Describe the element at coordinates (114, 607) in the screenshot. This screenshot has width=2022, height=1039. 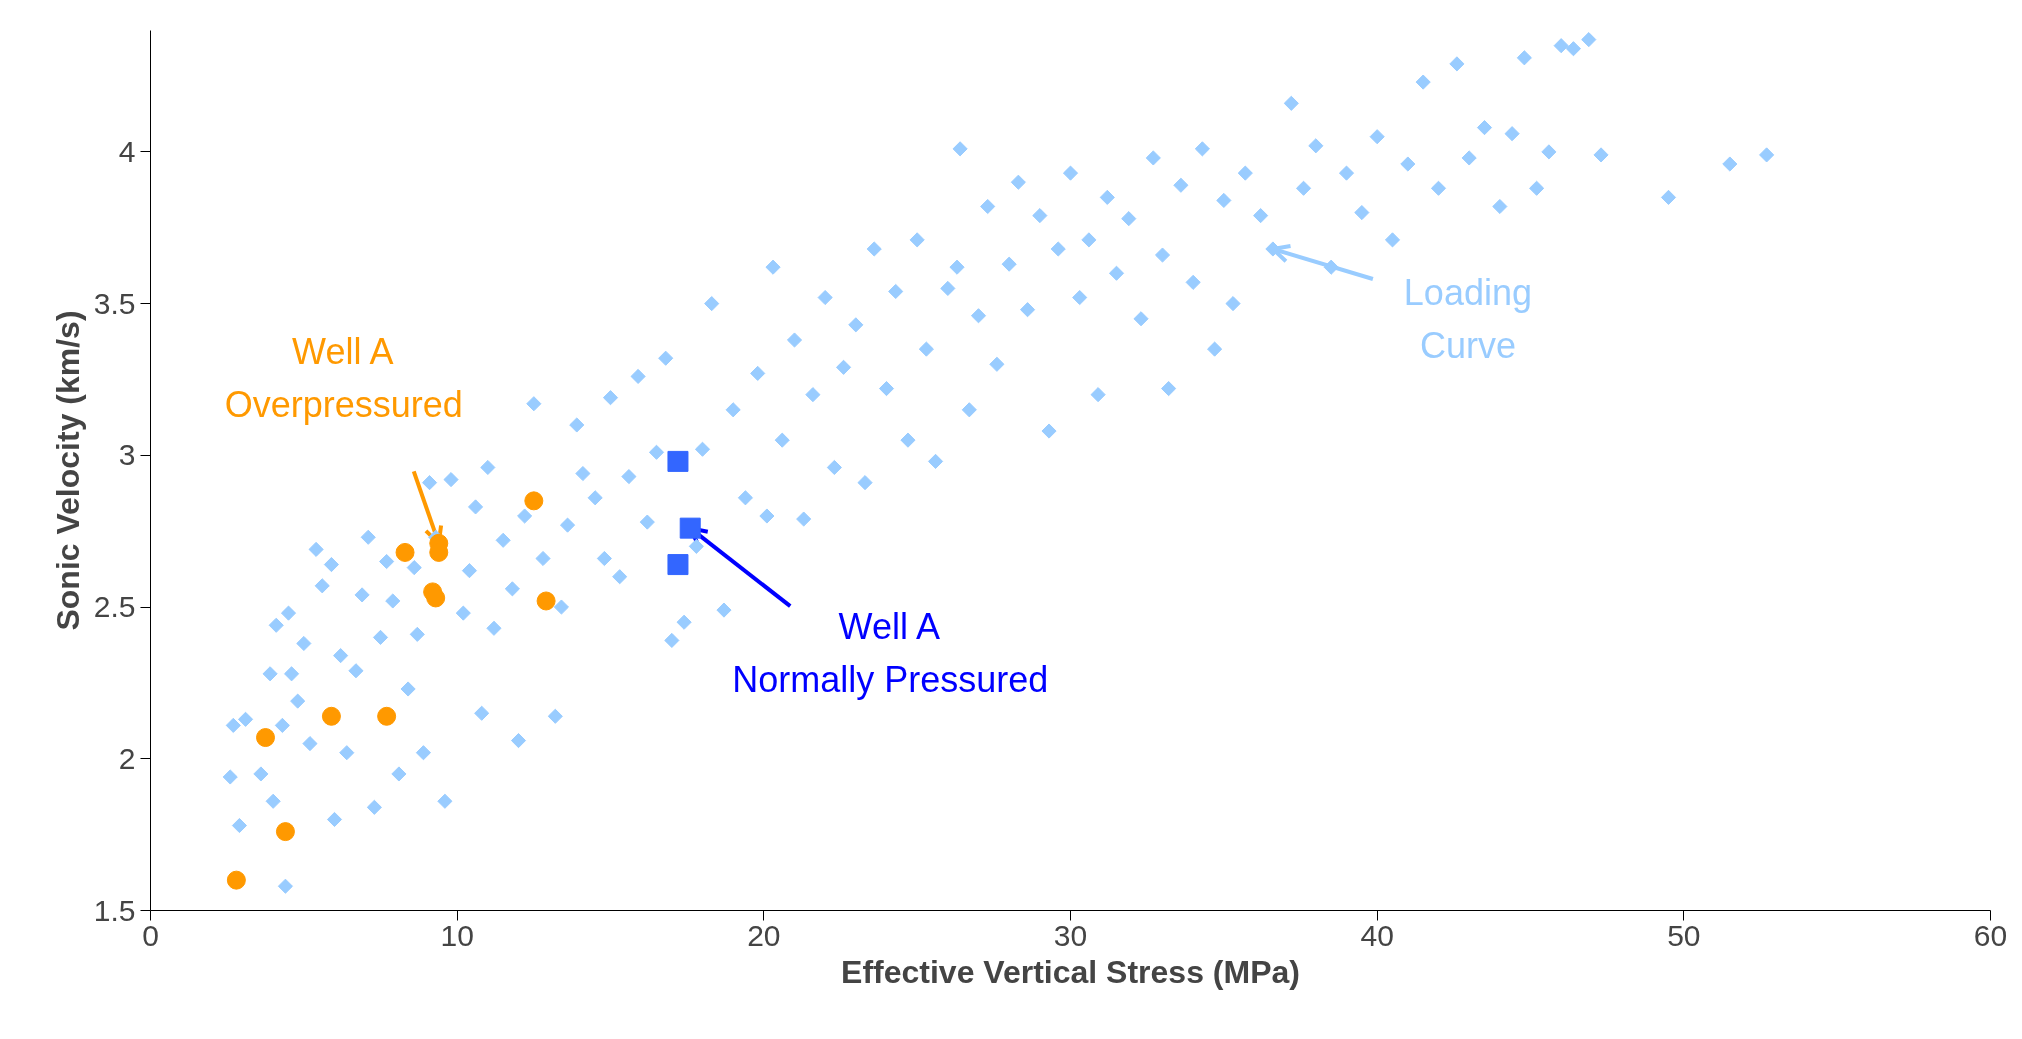
I see `y-tick-label: 2.5` at that location.